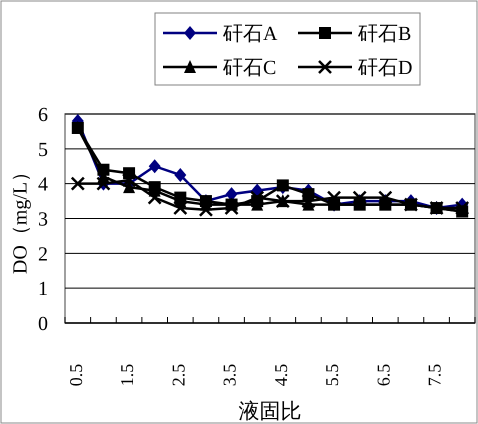 This screenshot has width=478, height=424. Describe the element at coordinates (384, 68) in the screenshot. I see `legend-label: 矸石D` at that location.